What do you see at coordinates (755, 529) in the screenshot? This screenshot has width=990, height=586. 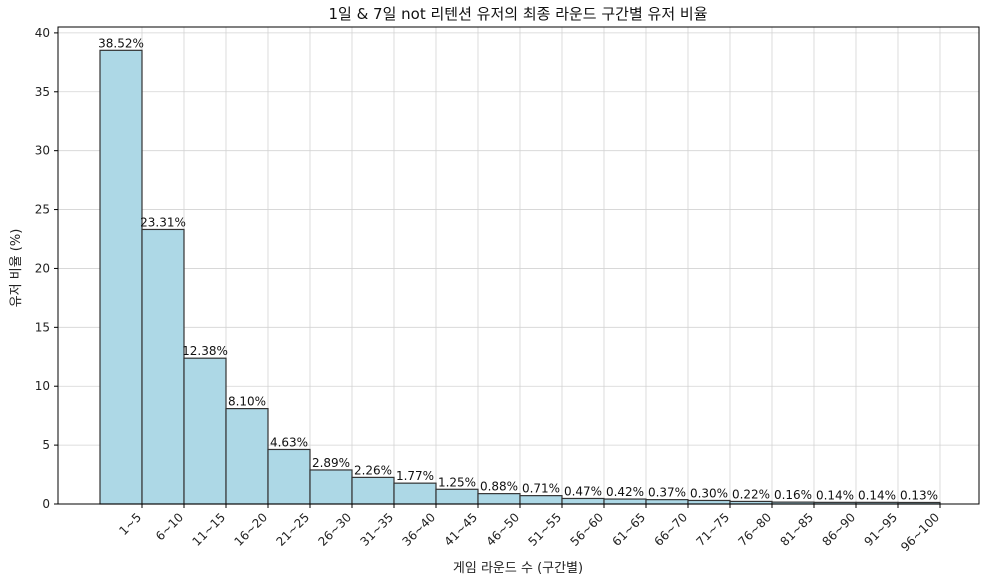 I see `x-tick-label: 76~80` at bounding box center [755, 529].